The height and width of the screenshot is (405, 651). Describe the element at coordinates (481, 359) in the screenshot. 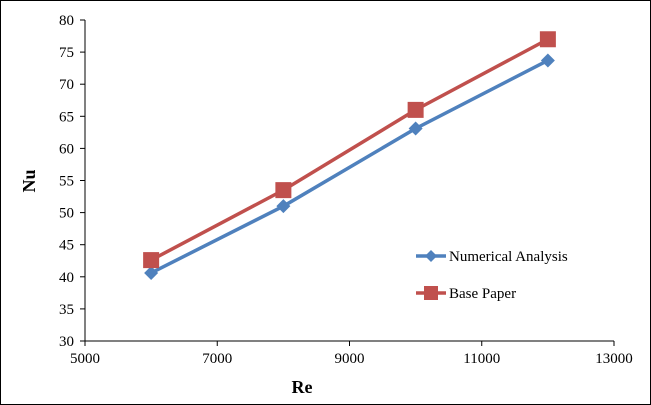

I see `x-tick-label: 11000` at that location.